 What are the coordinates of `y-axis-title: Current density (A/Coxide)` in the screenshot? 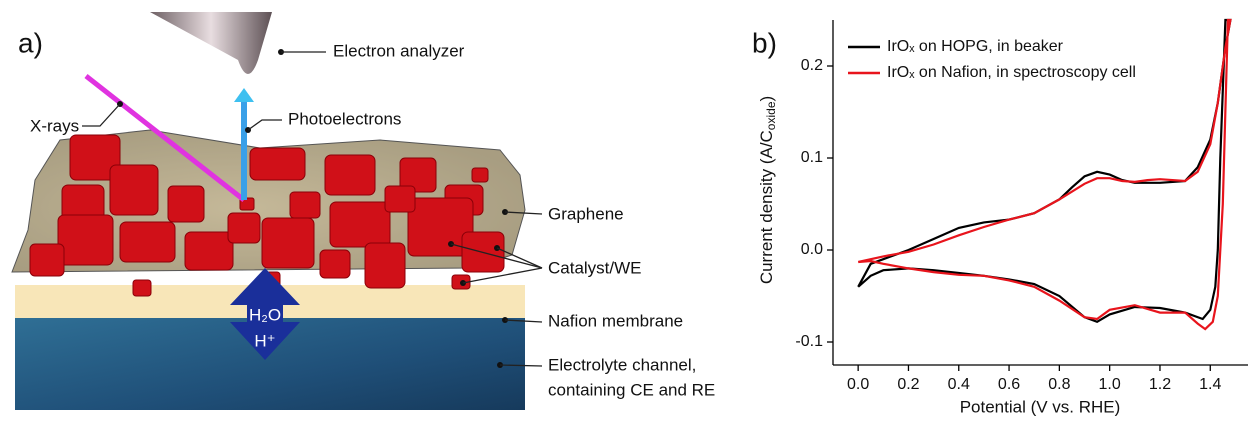 It's located at (767, 190).